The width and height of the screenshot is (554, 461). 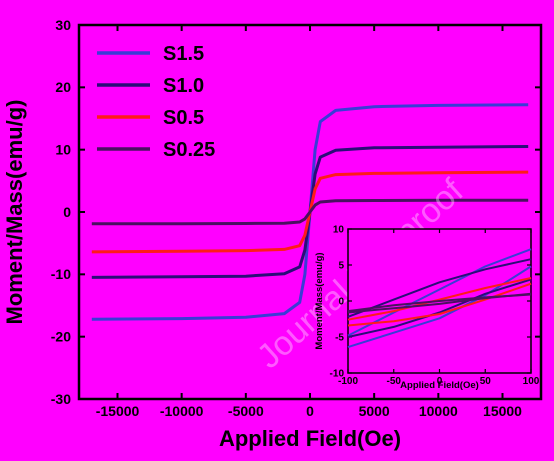 What do you see at coordinates (67, 212) in the screenshot?
I see `y-tick-label: 0` at bounding box center [67, 212].